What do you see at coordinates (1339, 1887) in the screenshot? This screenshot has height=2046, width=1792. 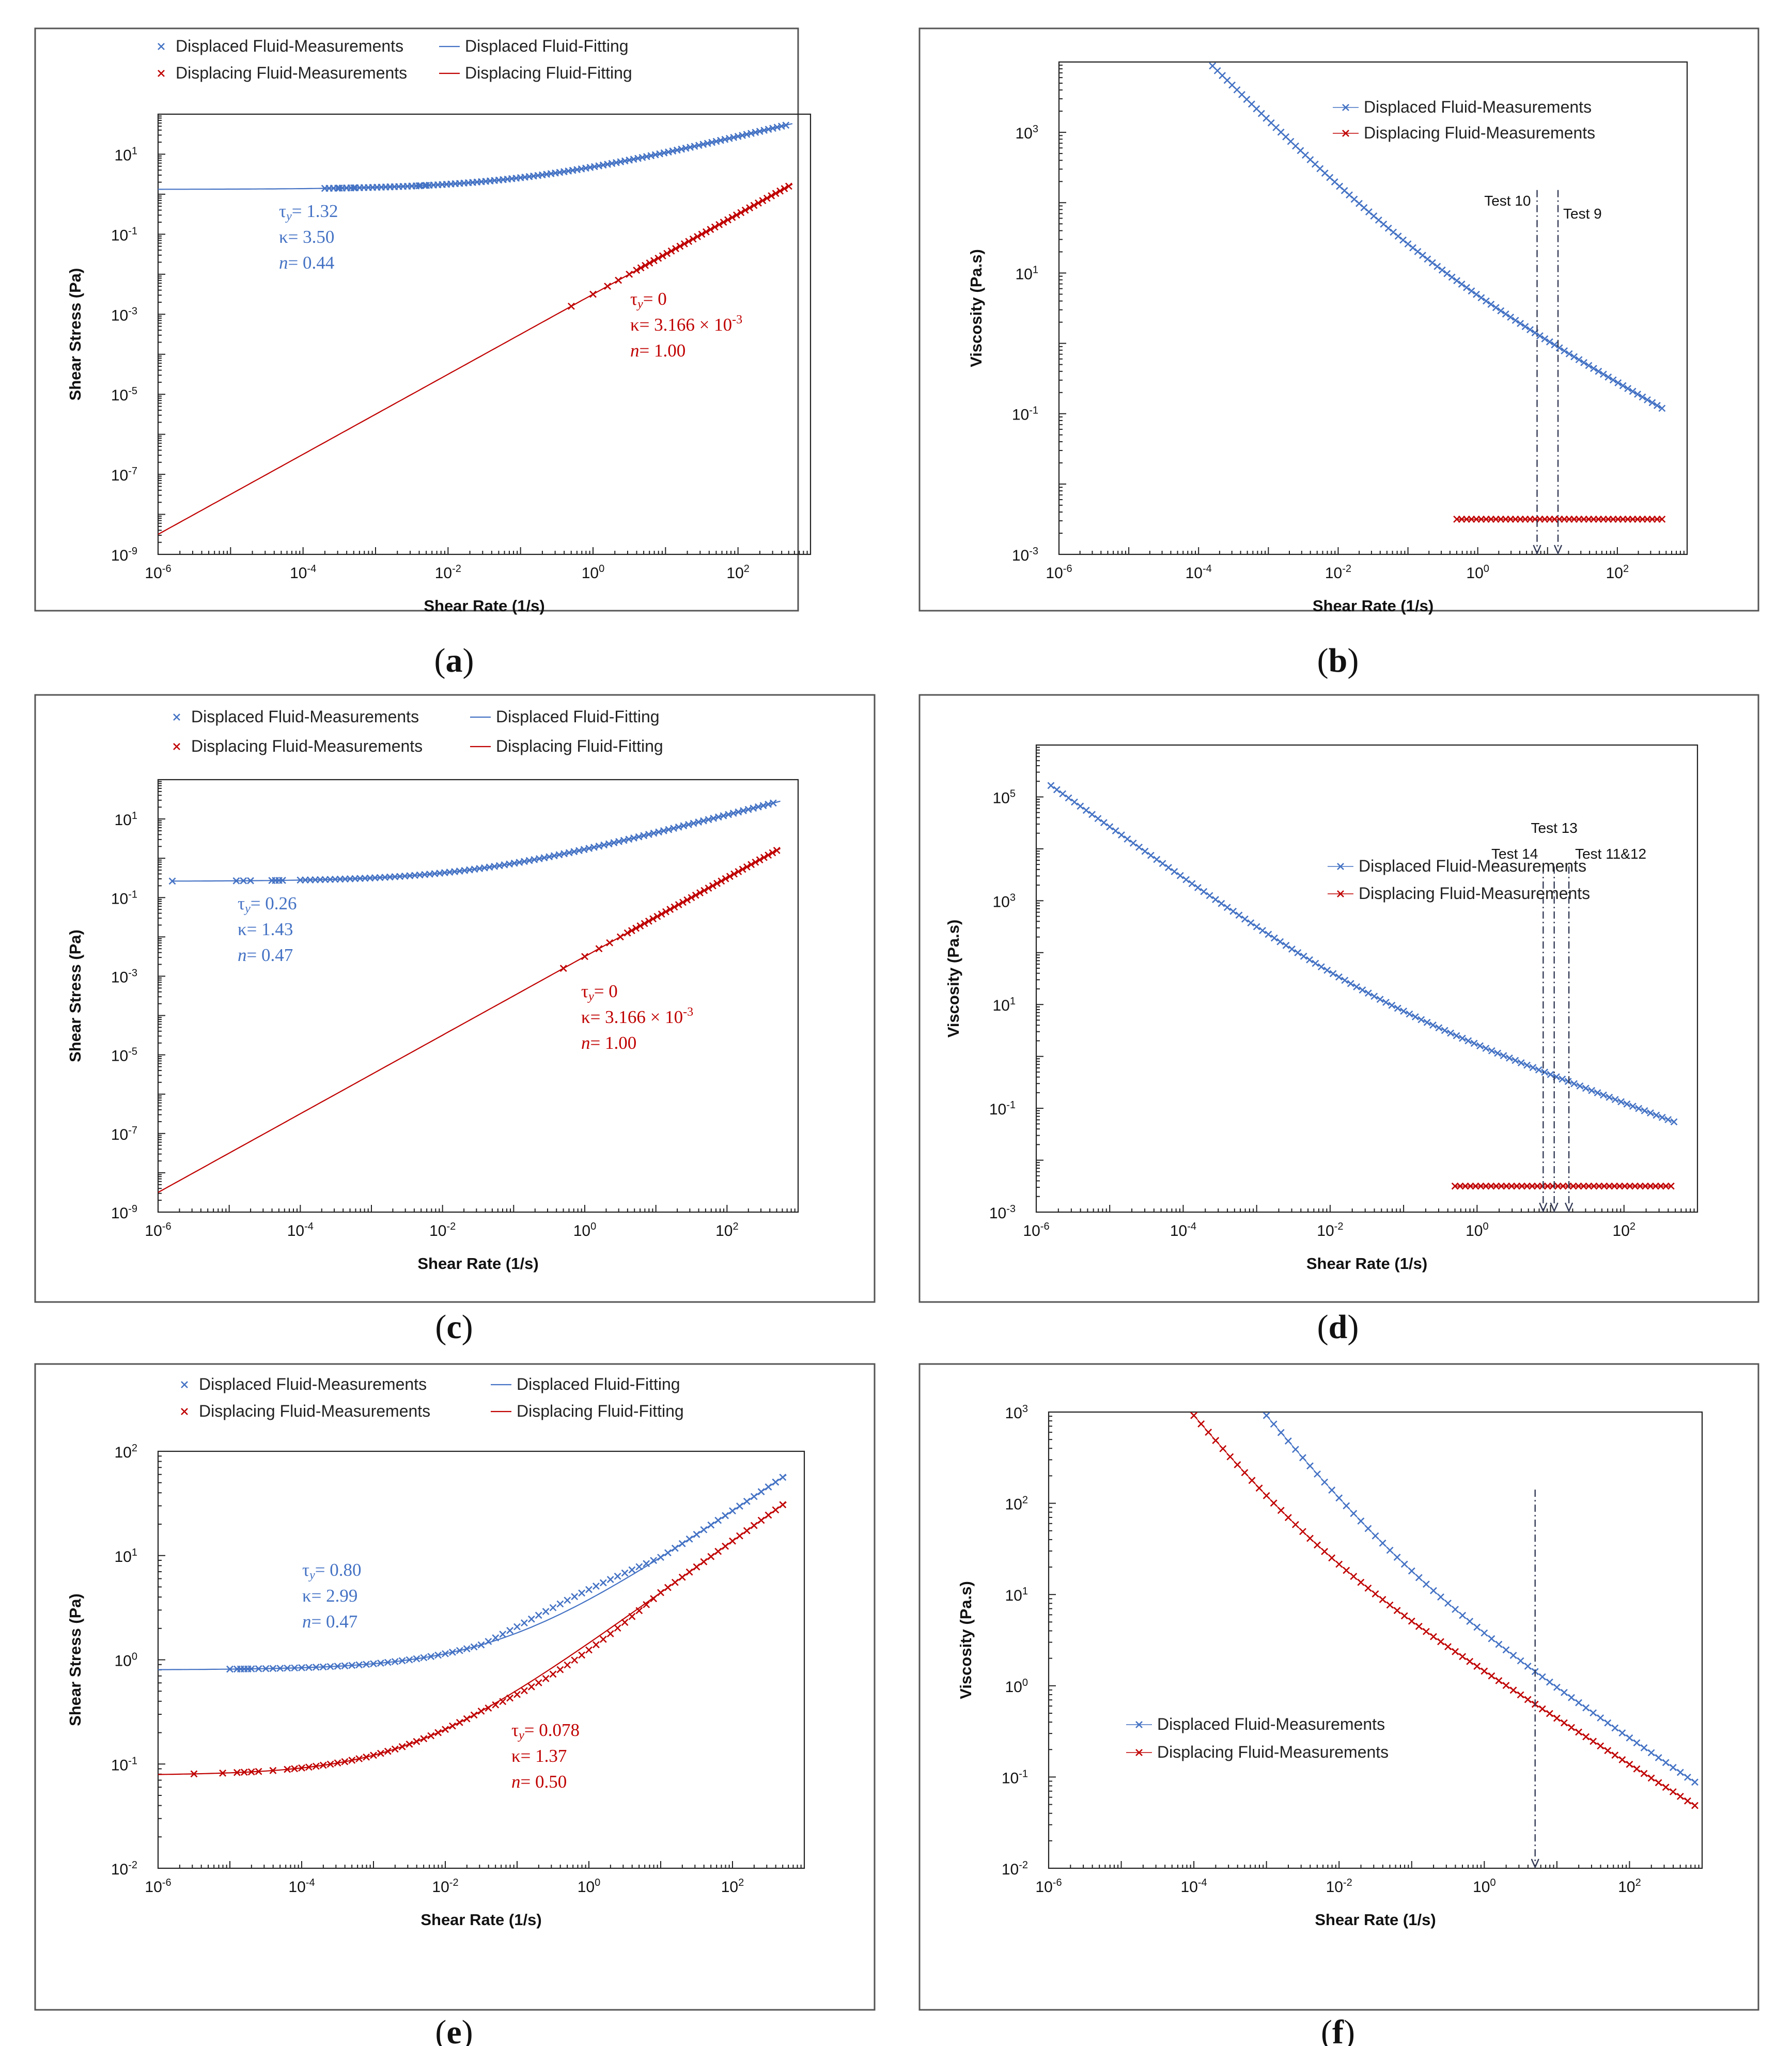 I see `x-tick-label: 10⁻²` at bounding box center [1339, 1887].